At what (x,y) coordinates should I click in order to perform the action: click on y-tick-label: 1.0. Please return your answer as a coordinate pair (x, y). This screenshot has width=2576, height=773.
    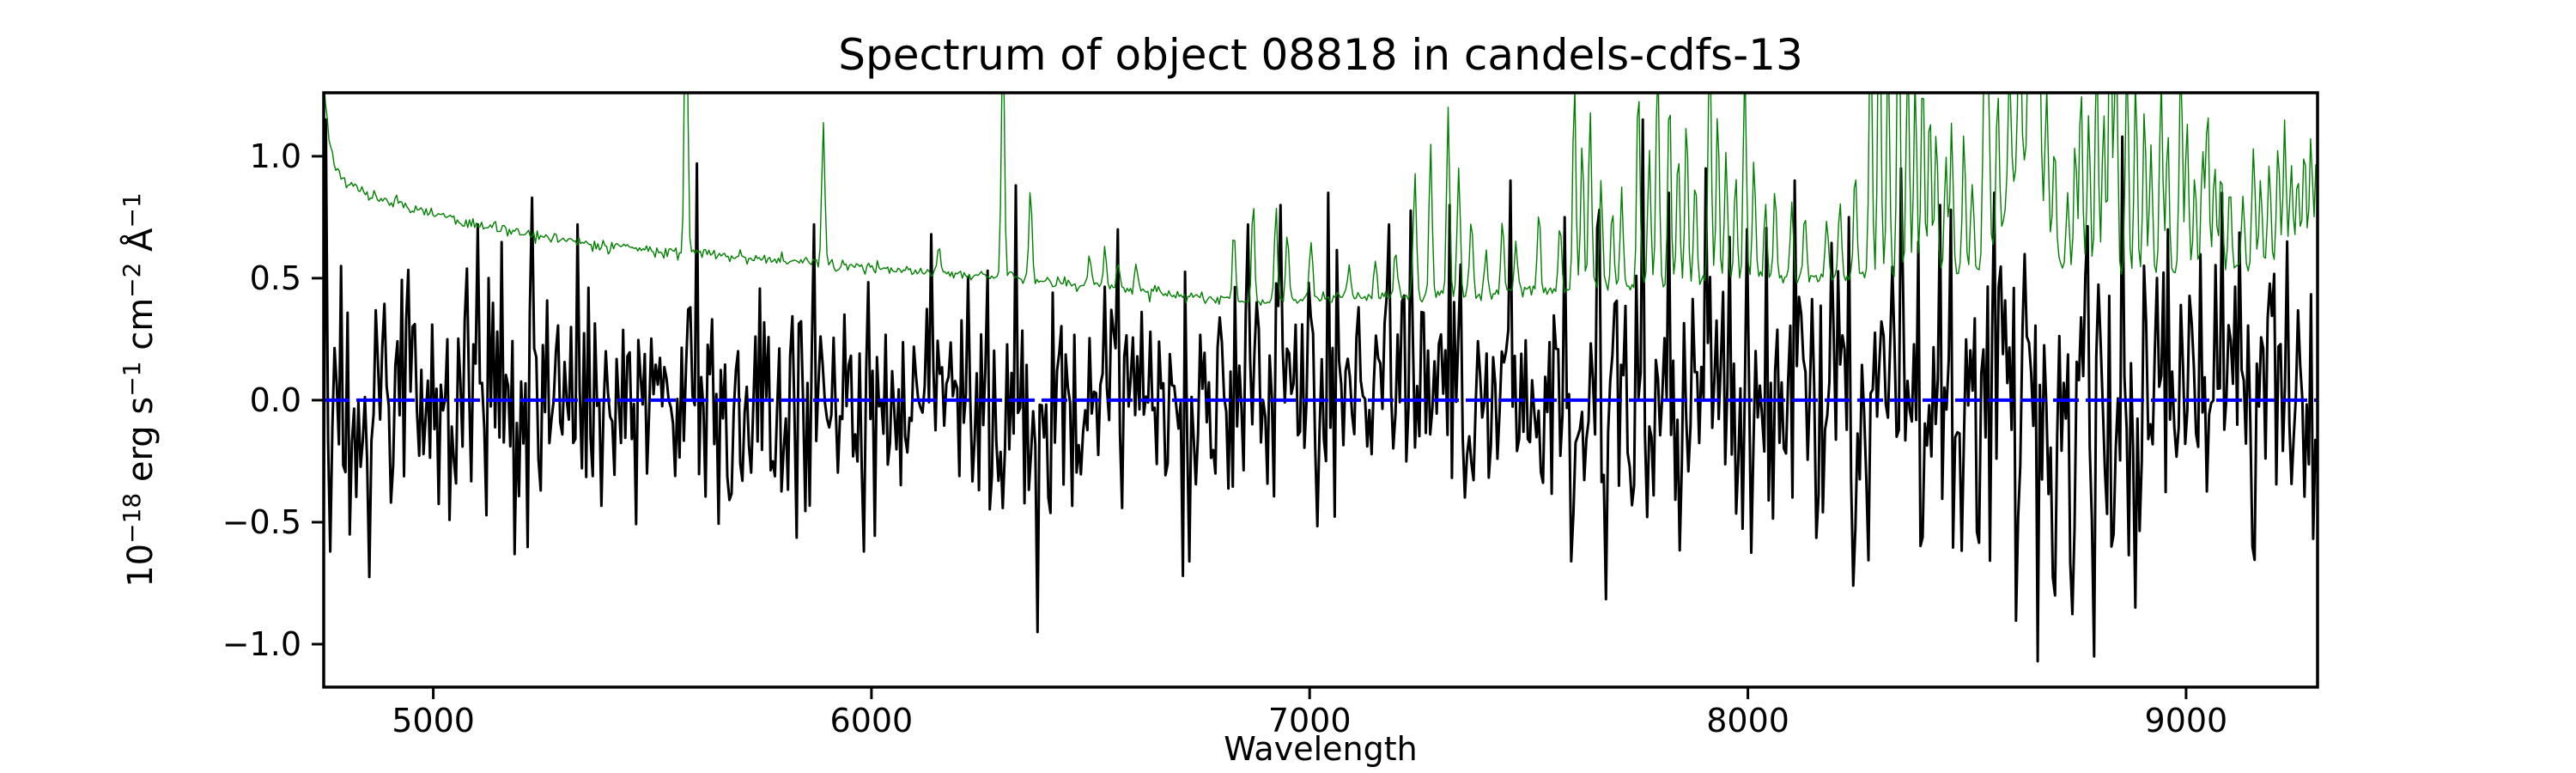
    Looking at the image, I should click on (275, 156).